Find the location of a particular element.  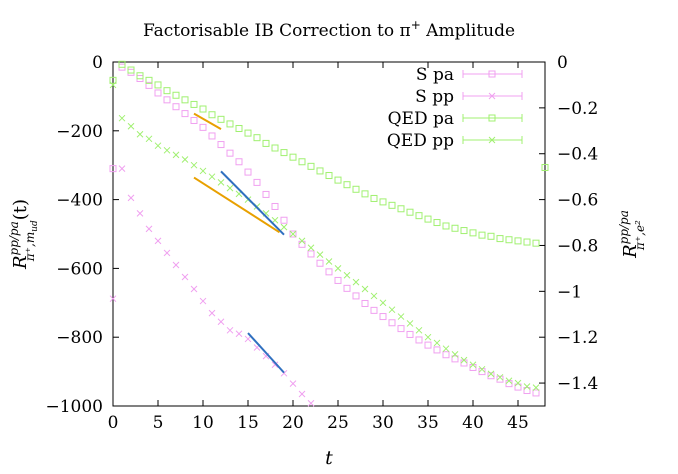

y2-axis-label: Rpp/pa π⁺,e² is located at coordinates (632, 234).